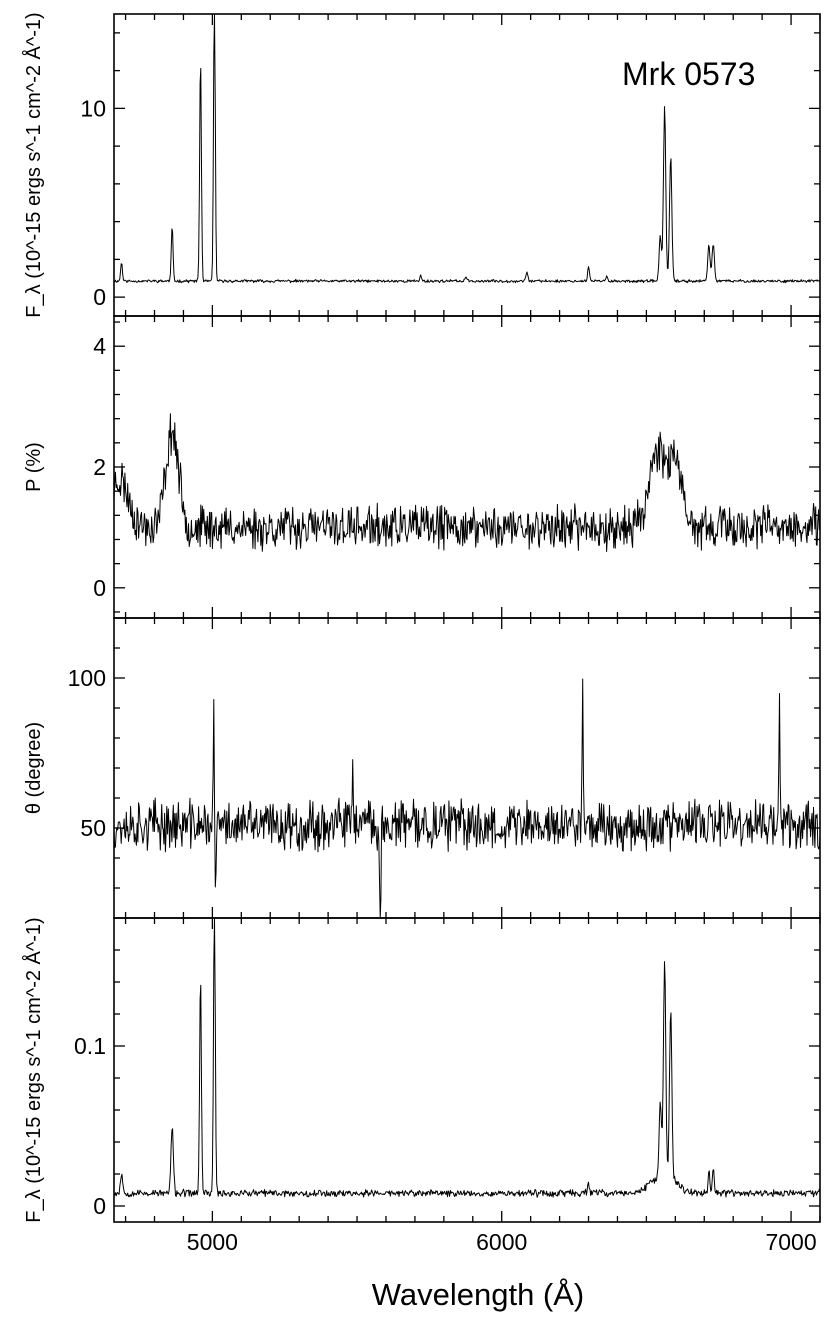  I want to click on y-tick-label: 2, so click(99, 467).